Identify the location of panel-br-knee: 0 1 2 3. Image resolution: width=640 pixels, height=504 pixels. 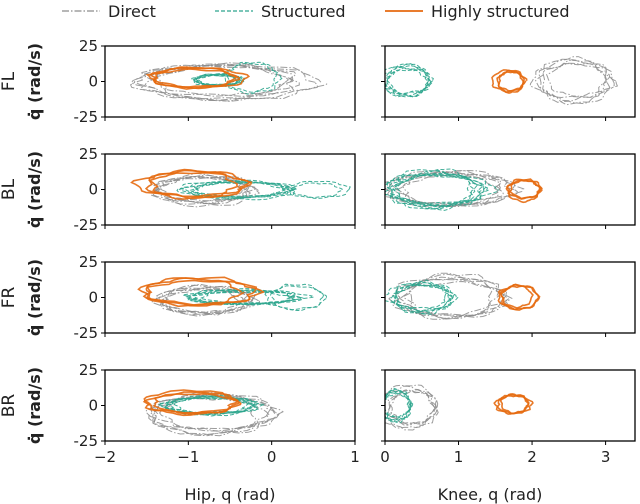
(508, 417).